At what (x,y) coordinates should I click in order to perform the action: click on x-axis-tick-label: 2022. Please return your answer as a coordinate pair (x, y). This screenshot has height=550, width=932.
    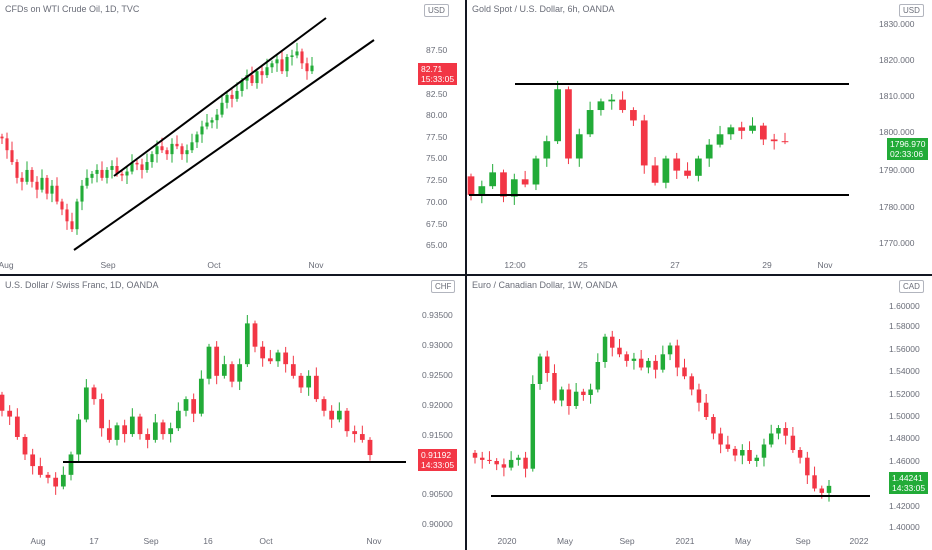
    Looking at the image, I should click on (859, 541).